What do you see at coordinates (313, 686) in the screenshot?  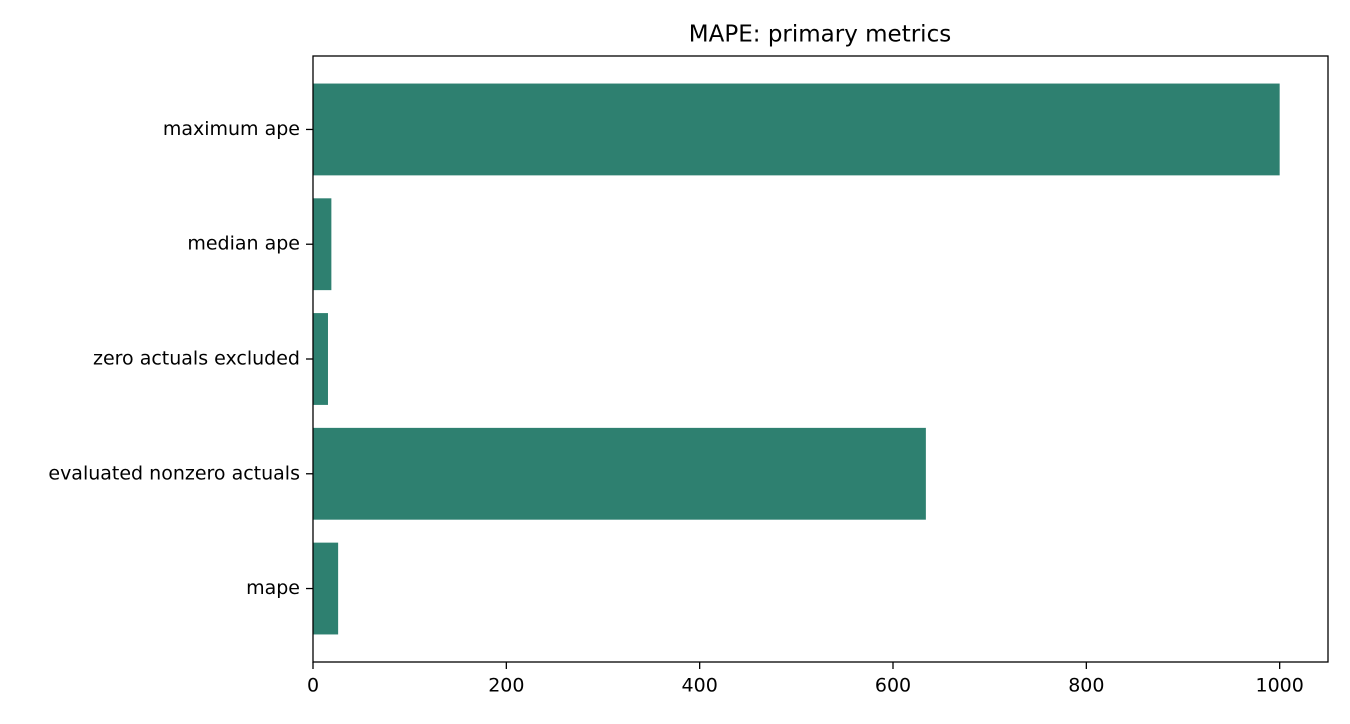 I see `x-tick-label: 0` at bounding box center [313, 686].